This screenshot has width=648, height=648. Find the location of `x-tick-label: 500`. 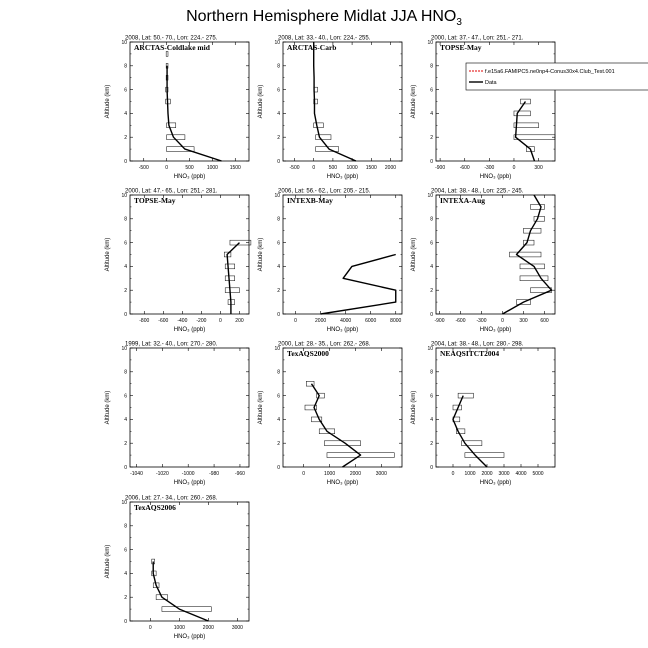

x-tick-label: 500 is located at coordinates (189, 168).